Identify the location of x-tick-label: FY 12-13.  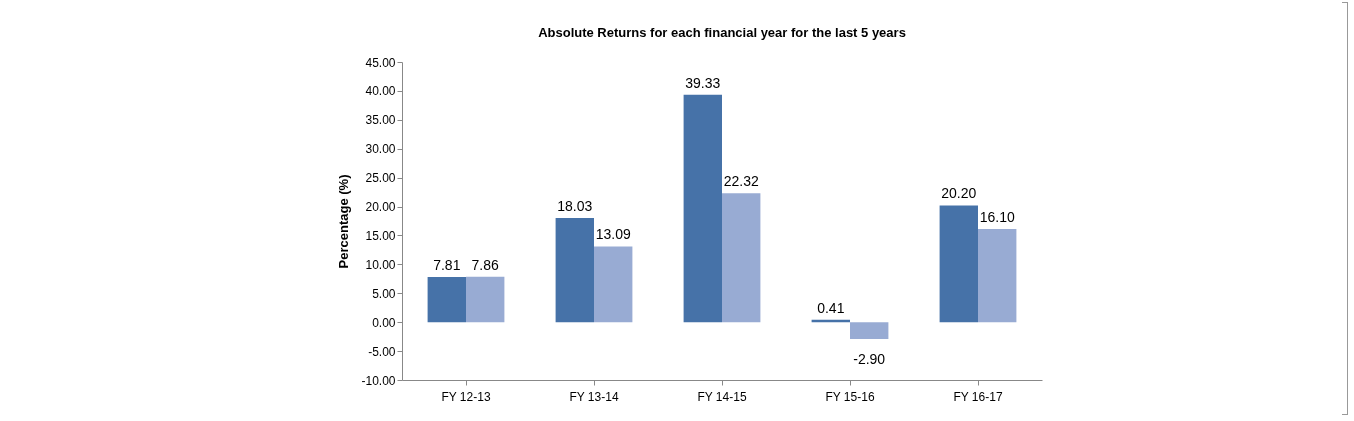
(466, 396).